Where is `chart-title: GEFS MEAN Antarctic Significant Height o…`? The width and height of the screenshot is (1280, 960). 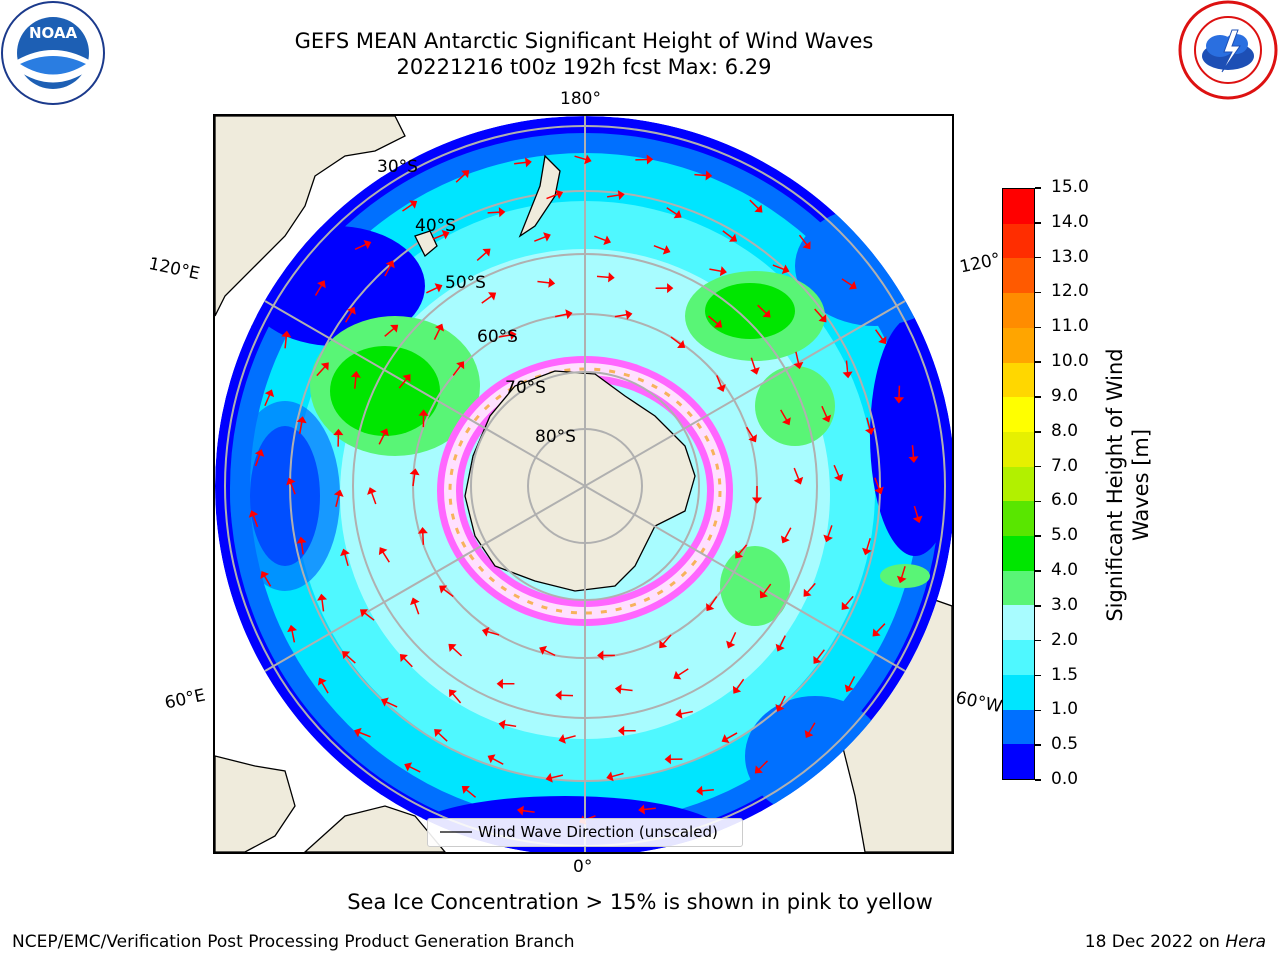 chart-title: GEFS MEAN Antarctic Significant Height o… is located at coordinates (584, 41).